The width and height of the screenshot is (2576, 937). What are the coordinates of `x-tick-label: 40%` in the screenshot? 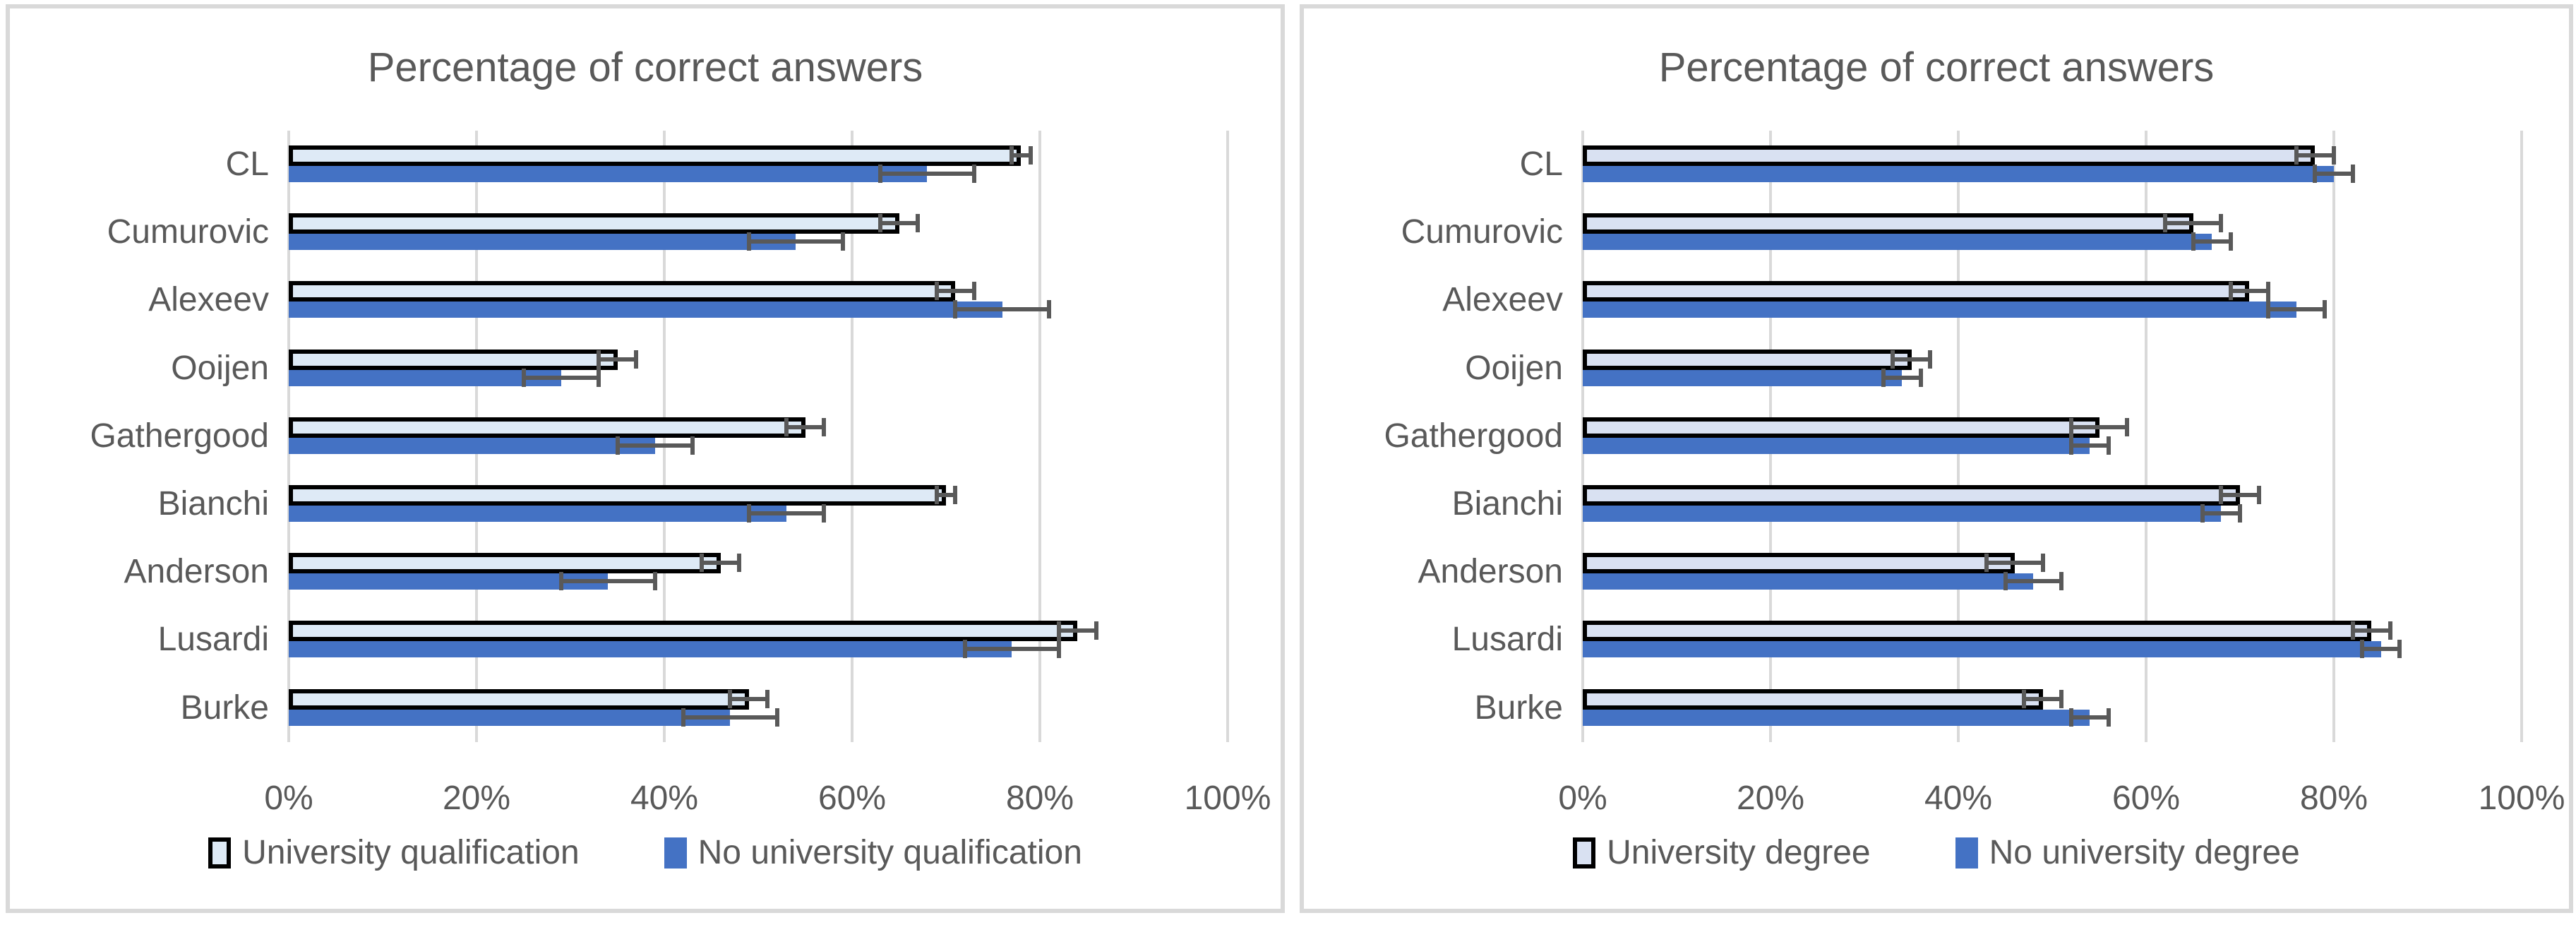 It's located at (664, 799).